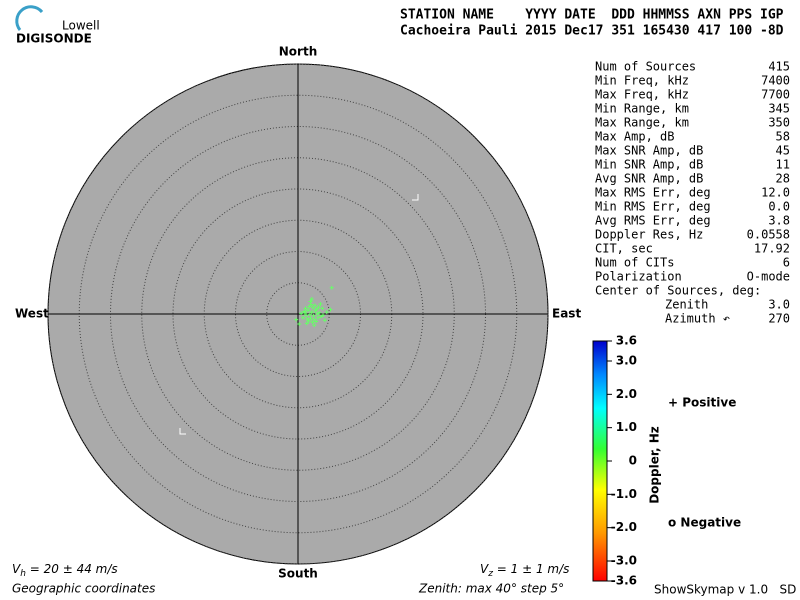 The width and height of the screenshot is (800, 600). I want to click on stat-label: Doppler Res, Hz, so click(649, 235).